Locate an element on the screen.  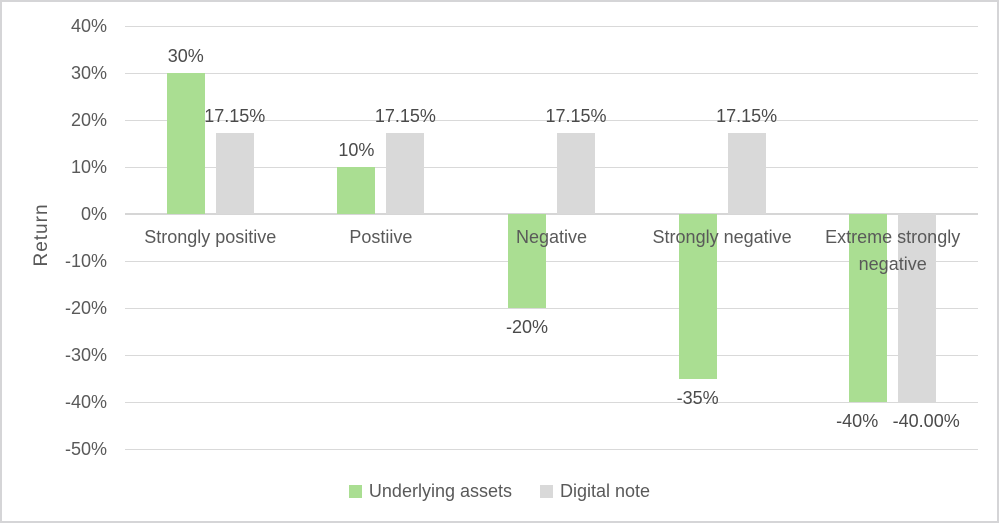
y-axis-tick: -50% is located at coordinates (85, 449).